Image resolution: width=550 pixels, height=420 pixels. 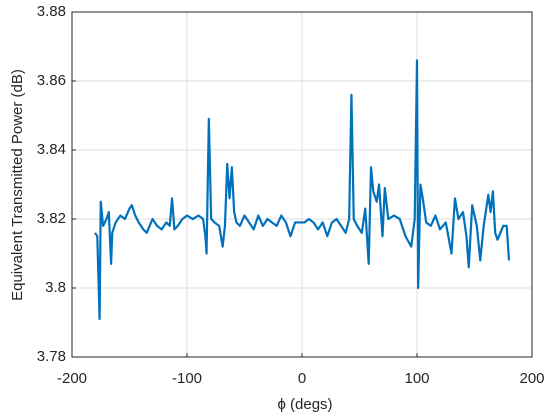 What do you see at coordinates (187, 378) in the screenshot?
I see `x-tick-label: -100` at bounding box center [187, 378].